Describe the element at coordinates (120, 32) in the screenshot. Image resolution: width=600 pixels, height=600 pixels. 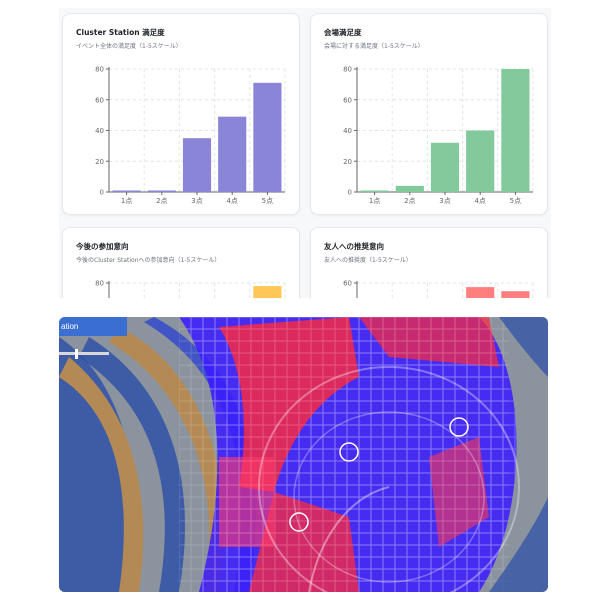
I see `chart-title: Cluster Station 満足度` at that location.